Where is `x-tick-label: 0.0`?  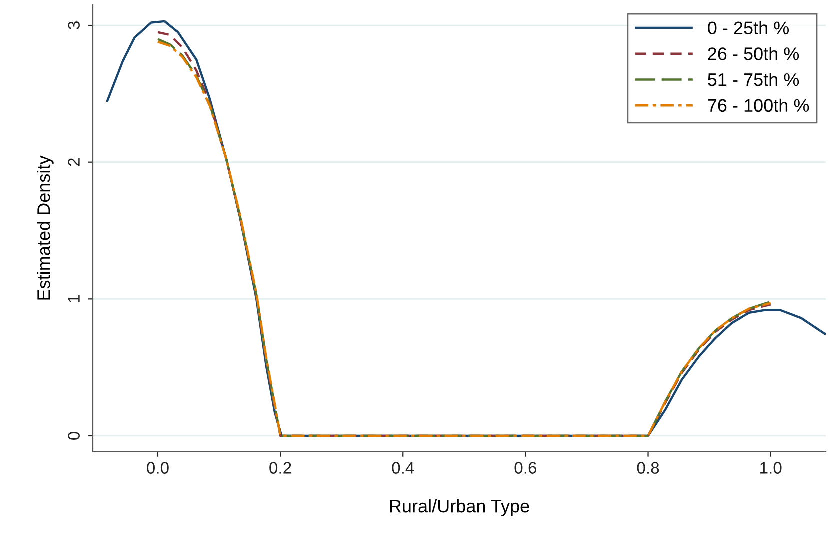 x-tick-label: 0.0 is located at coordinates (158, 468).